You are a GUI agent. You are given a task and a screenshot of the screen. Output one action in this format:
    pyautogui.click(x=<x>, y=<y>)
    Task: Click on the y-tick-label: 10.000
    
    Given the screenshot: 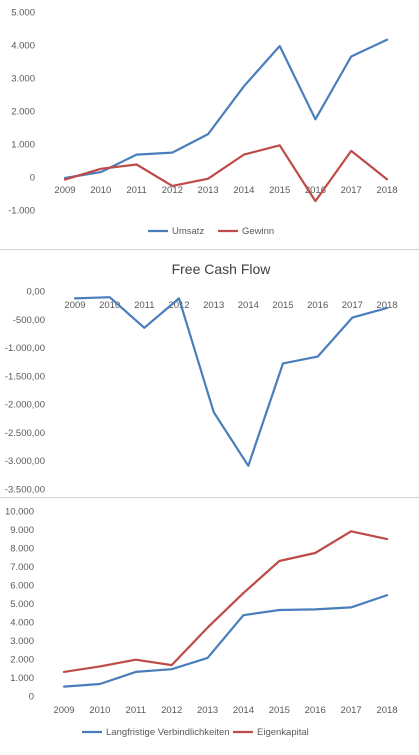 What is the action you would take?
    pyautogui.click(x=19, y=512)
    